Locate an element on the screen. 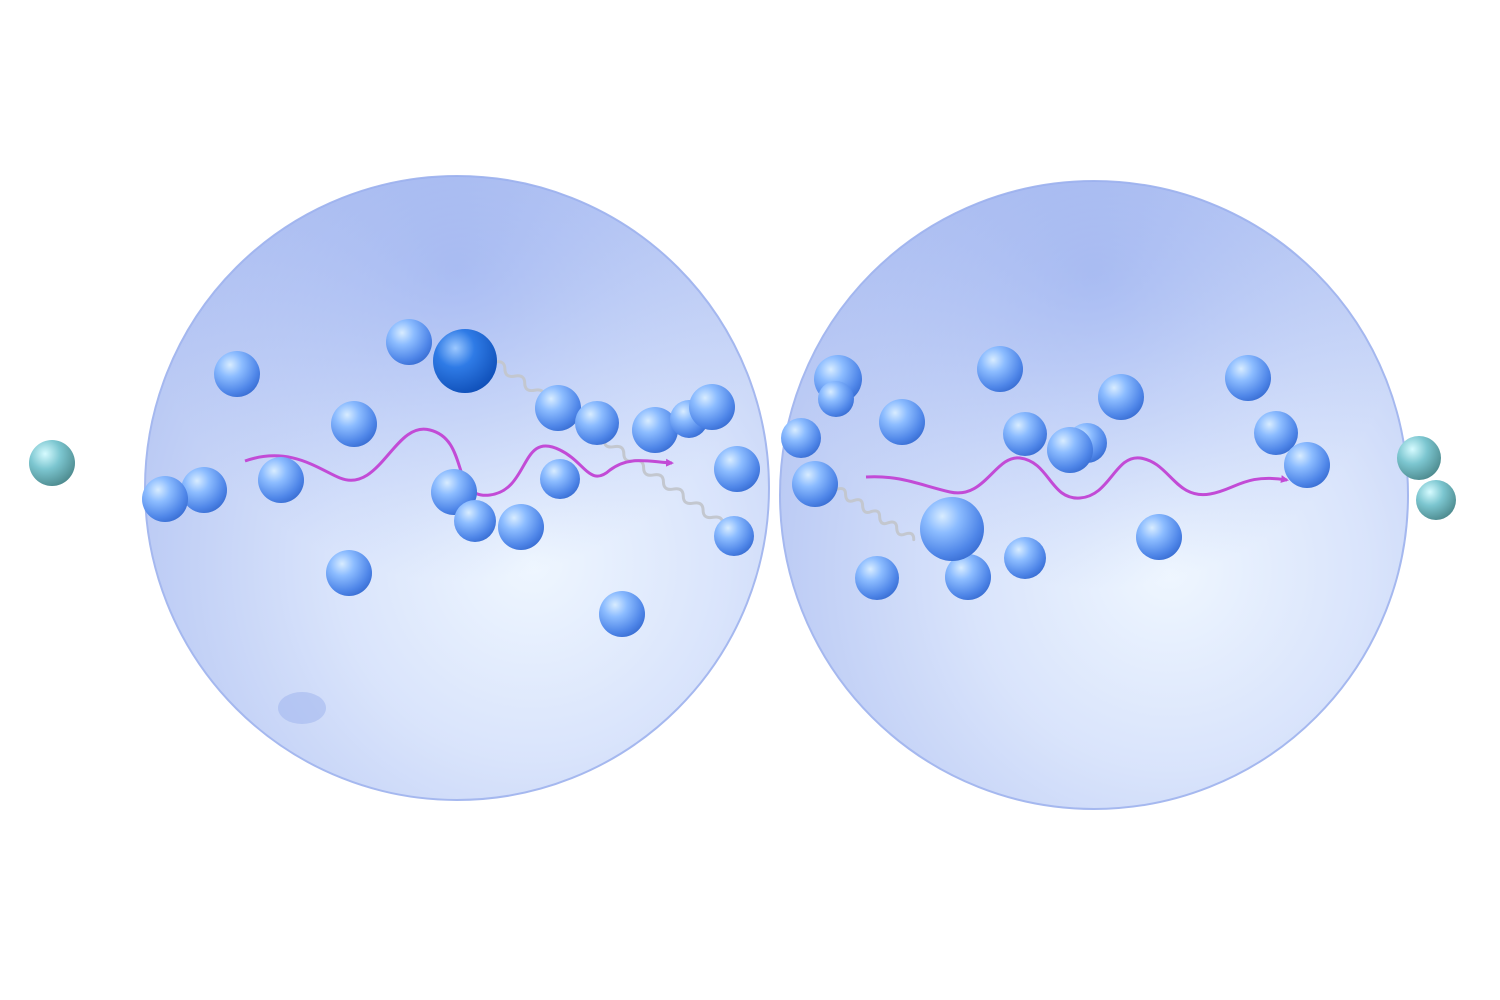 This screenshot has height=1000, width=1500. spring-bond-left is located at coordinates (609, 443).